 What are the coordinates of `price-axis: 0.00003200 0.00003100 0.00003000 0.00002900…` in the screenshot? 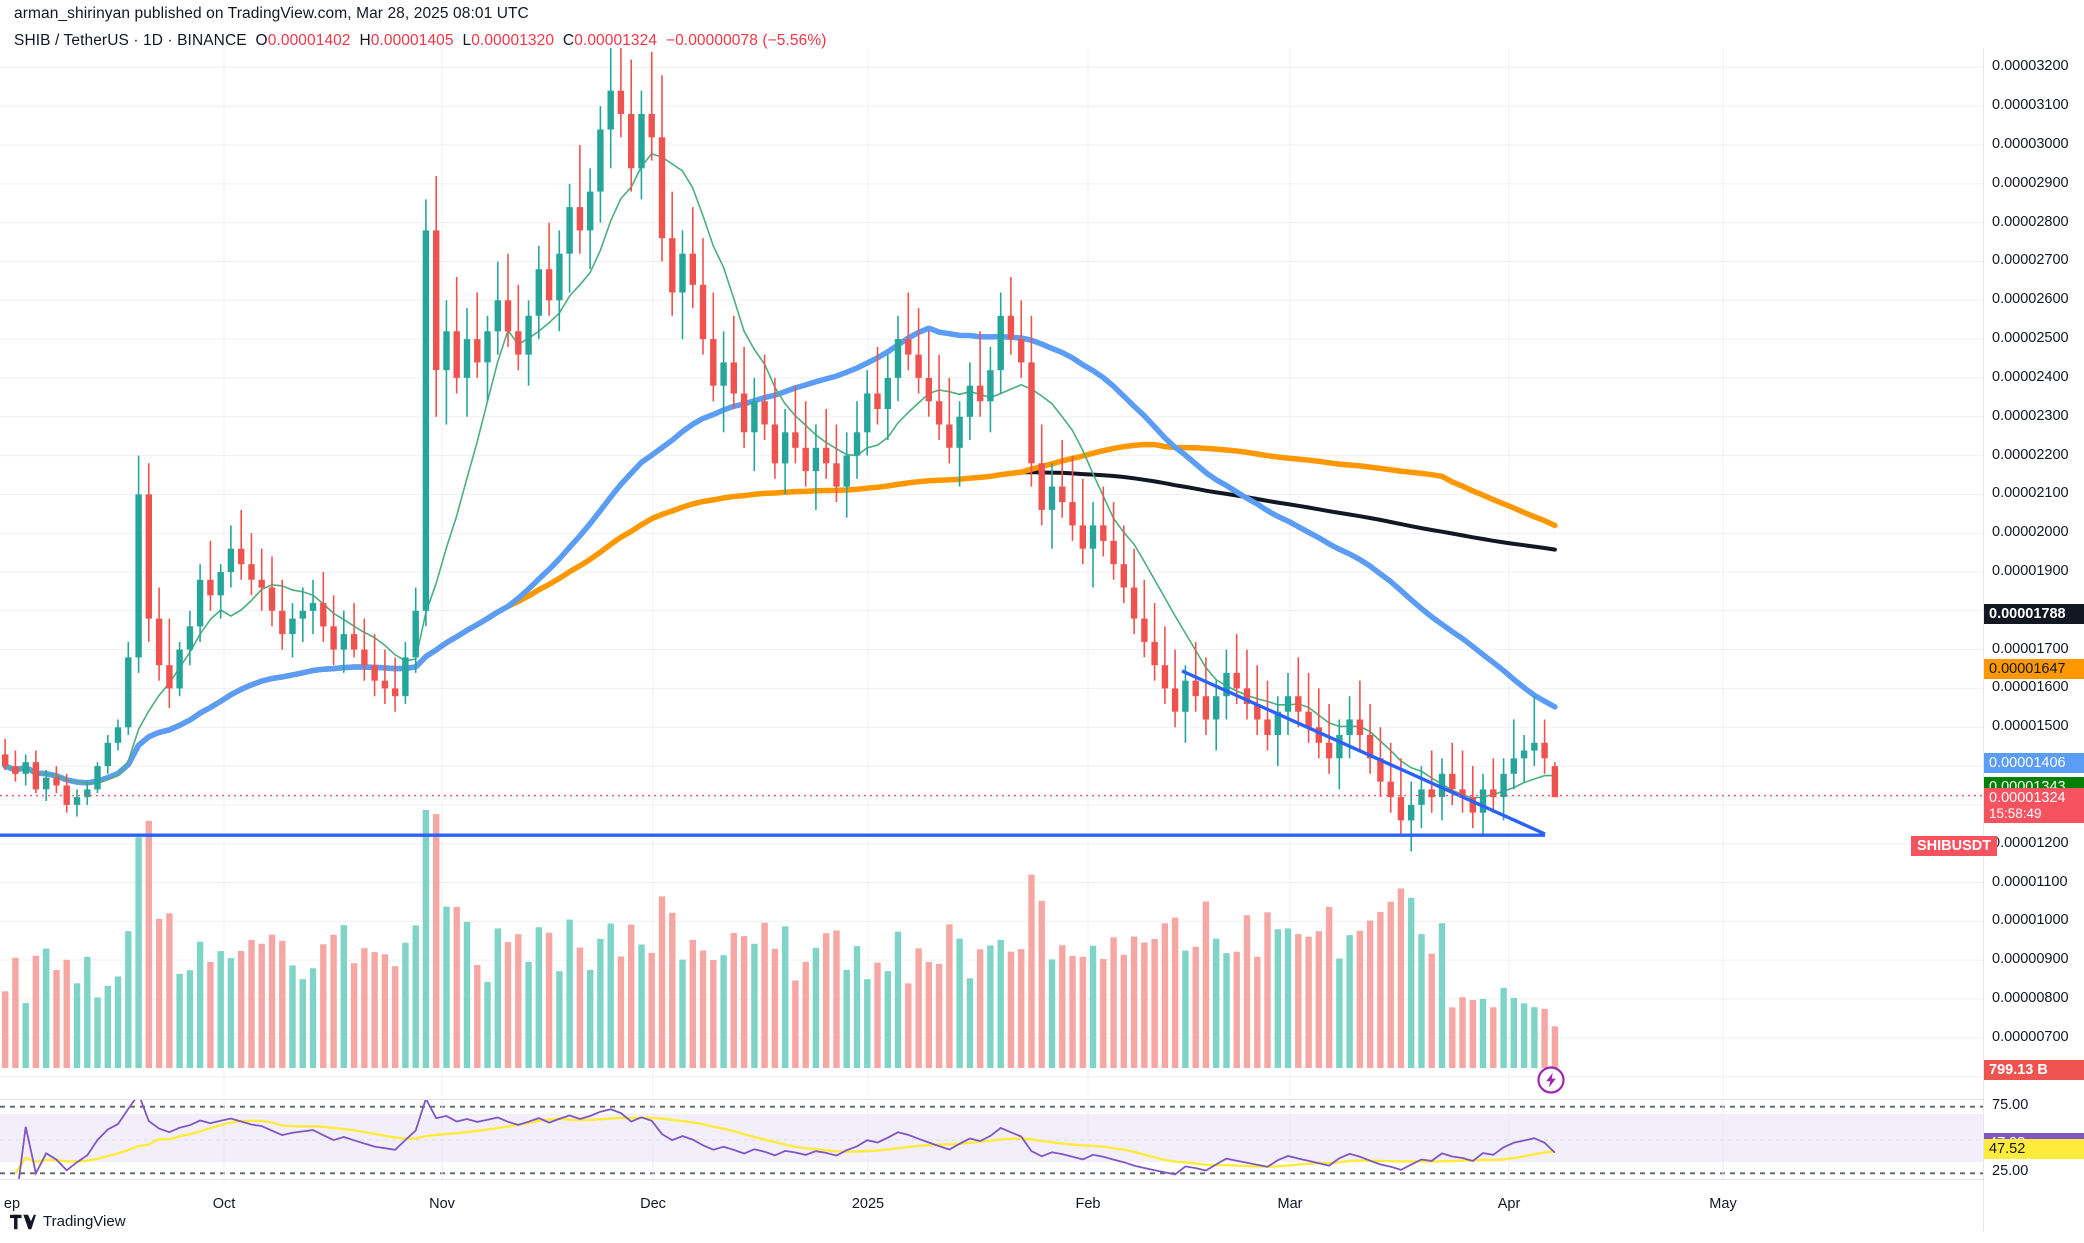 It's located at (2033, 639).